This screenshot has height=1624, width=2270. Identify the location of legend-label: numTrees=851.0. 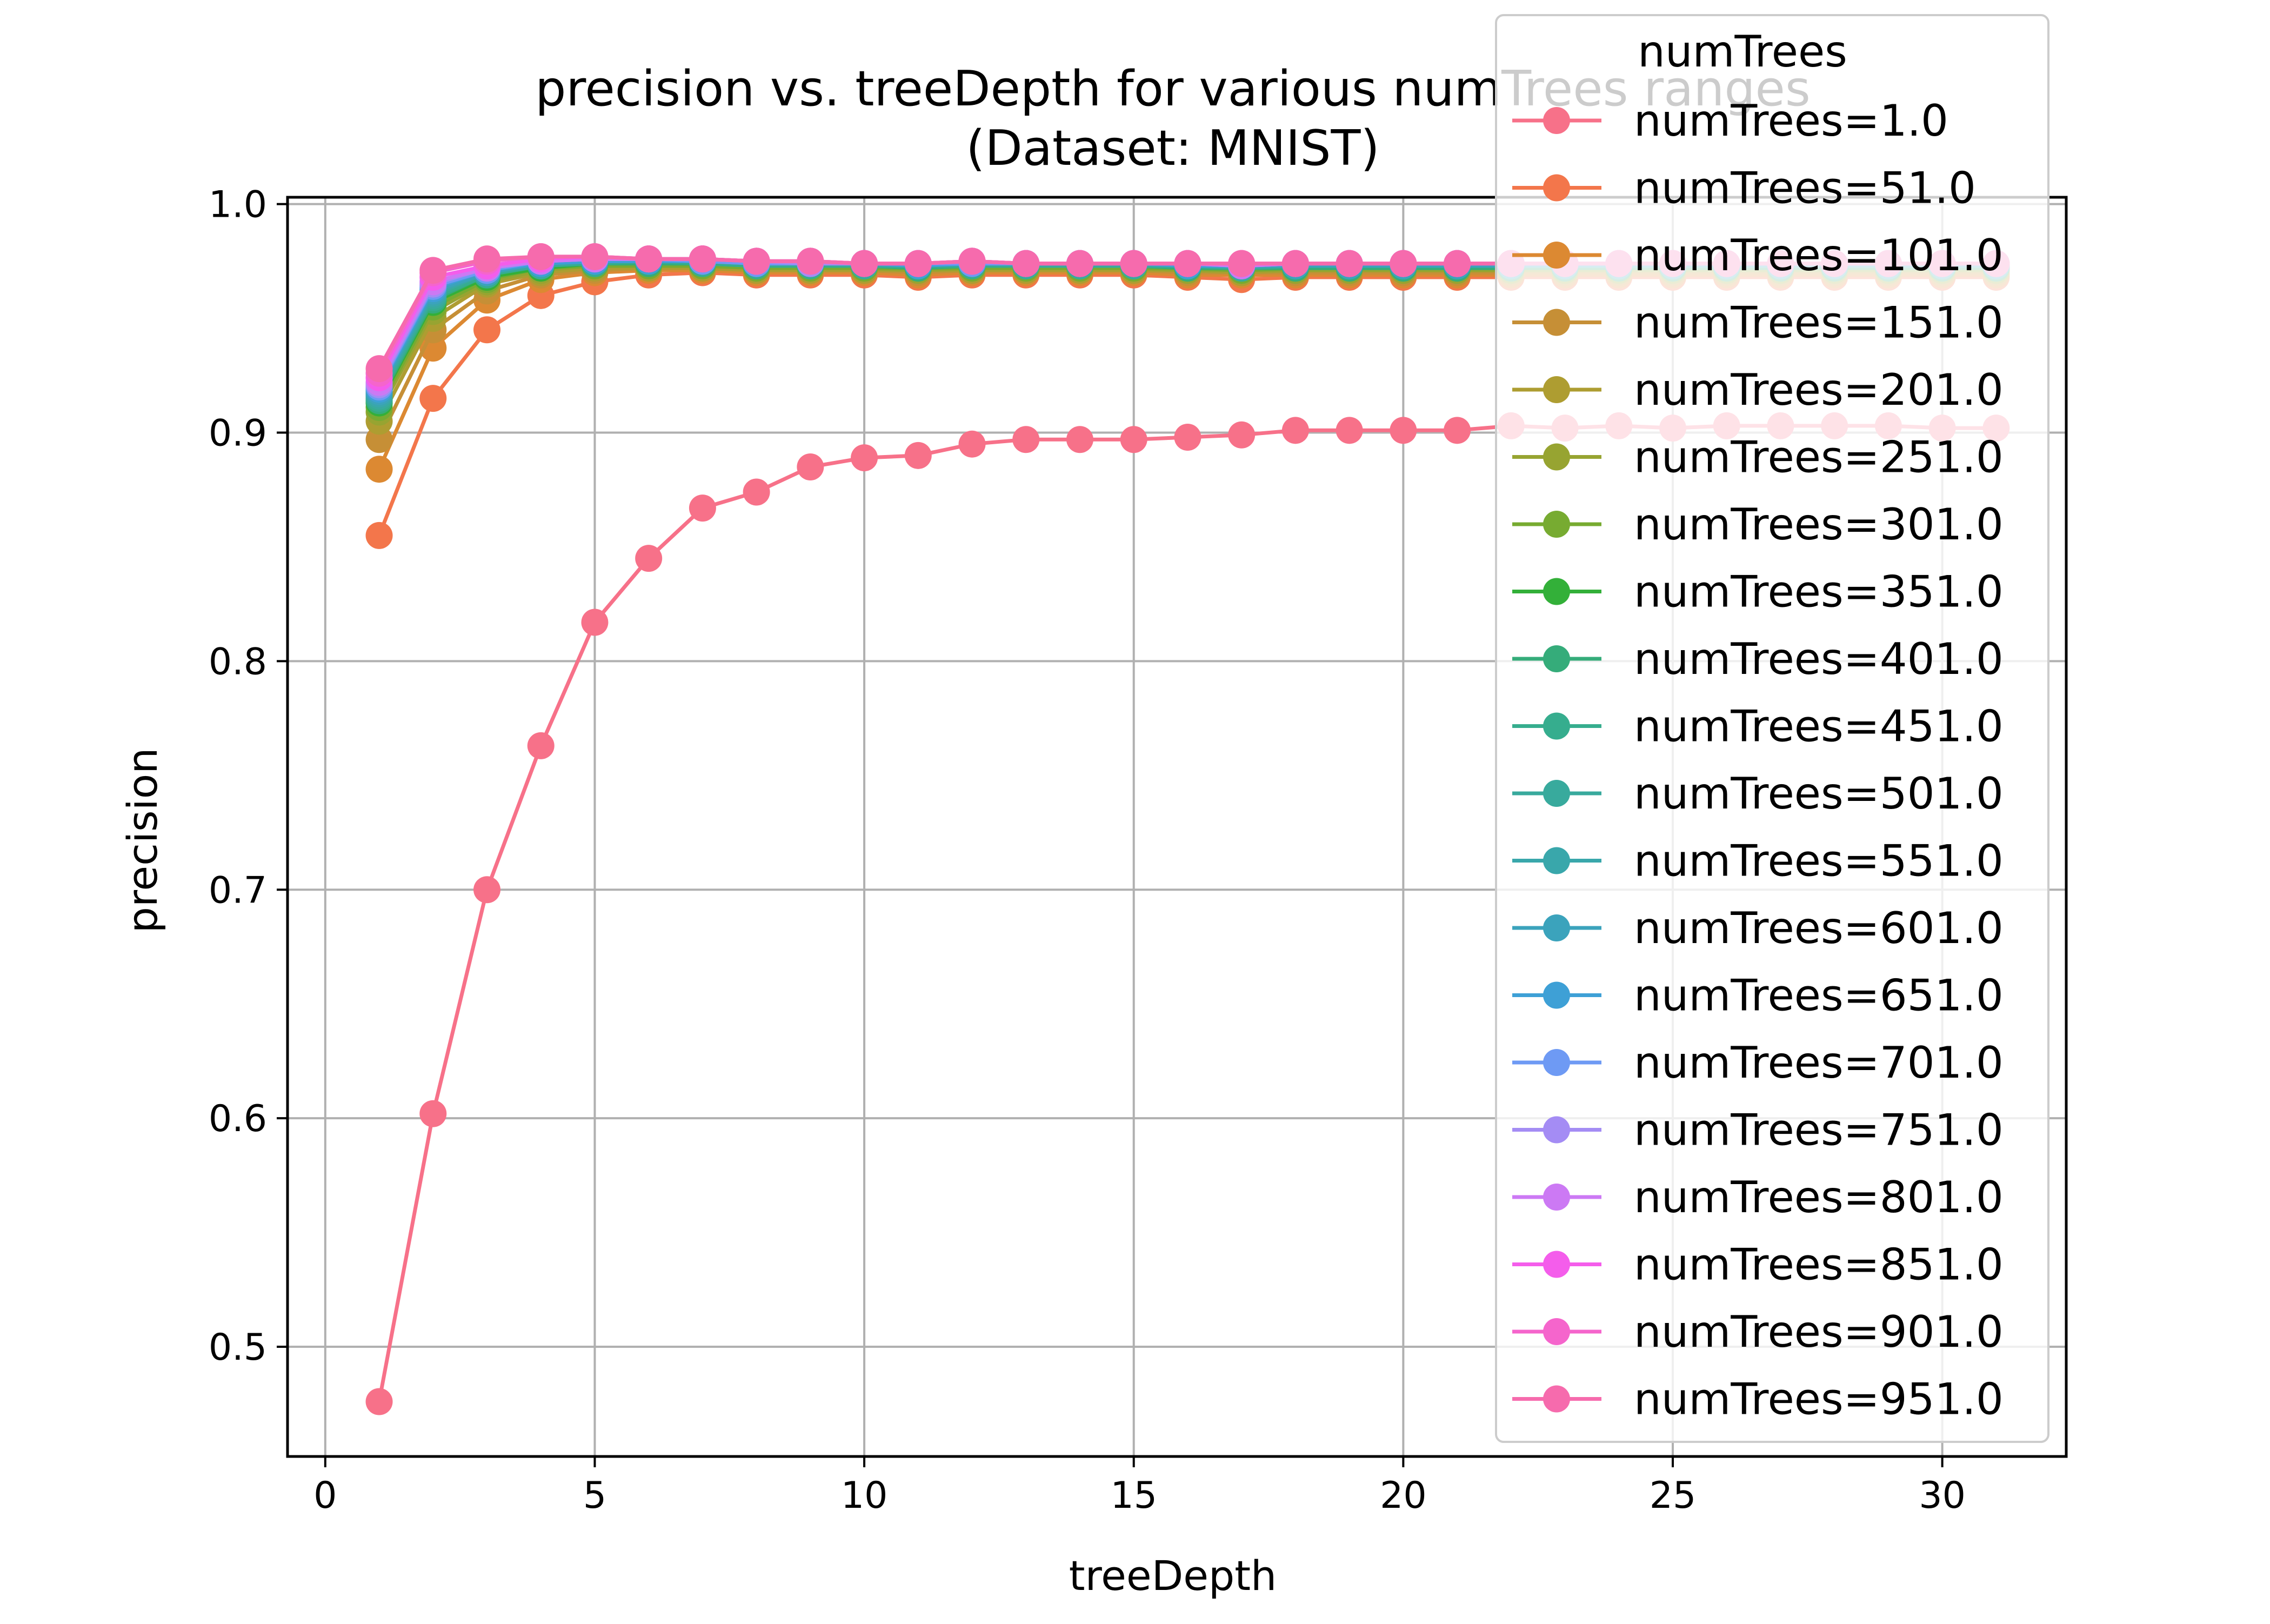
(1819, 1265).